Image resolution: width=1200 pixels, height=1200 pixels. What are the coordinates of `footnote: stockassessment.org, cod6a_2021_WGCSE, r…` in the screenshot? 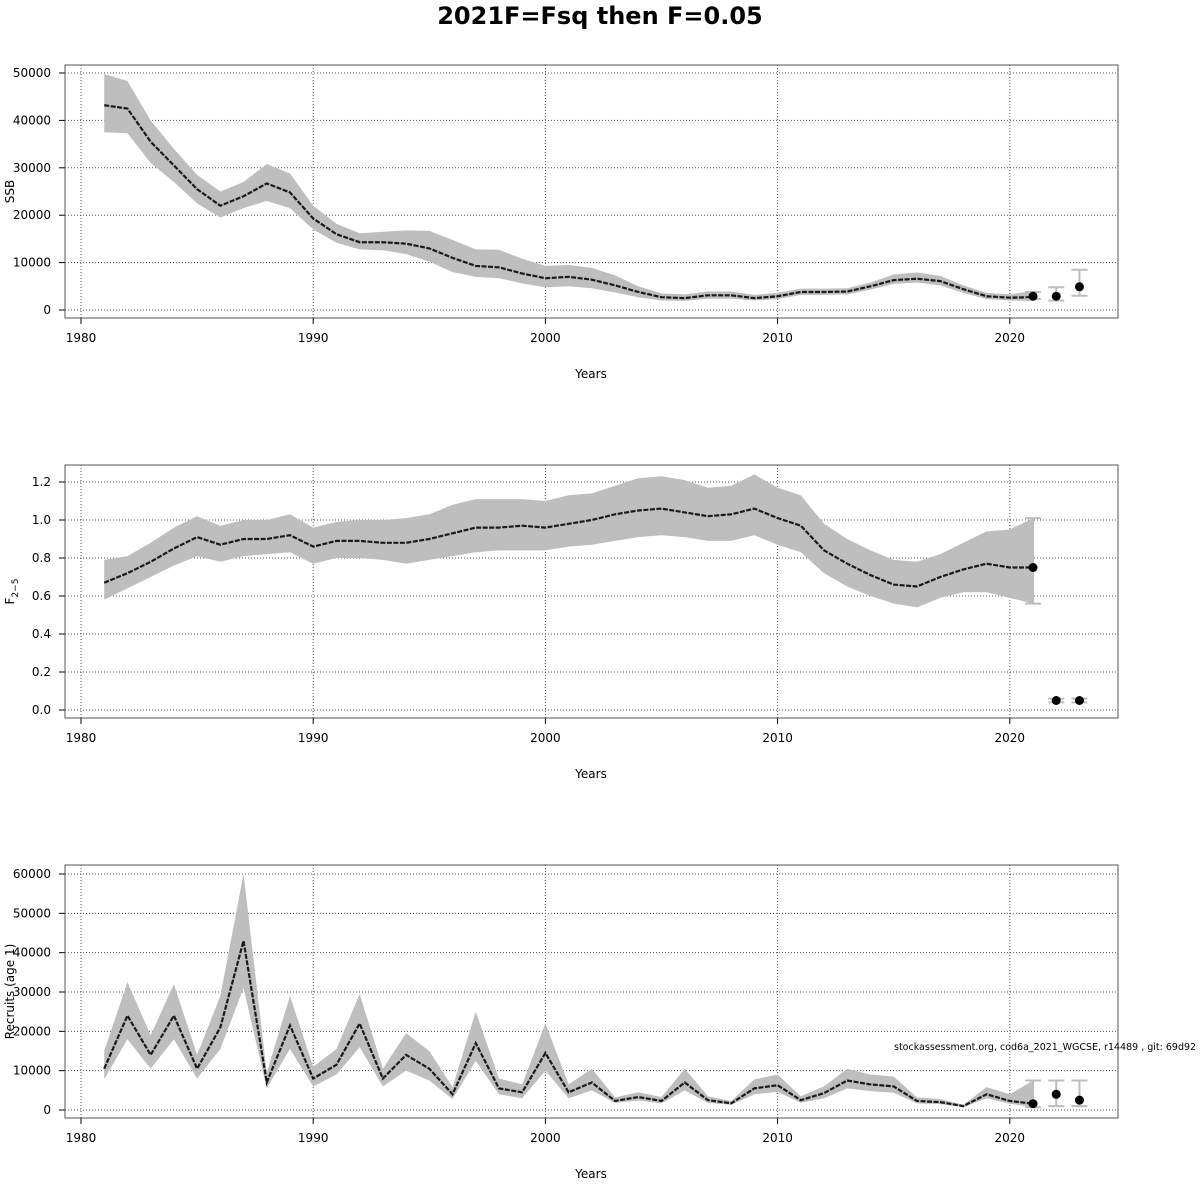 It's located at (1045, 1047).